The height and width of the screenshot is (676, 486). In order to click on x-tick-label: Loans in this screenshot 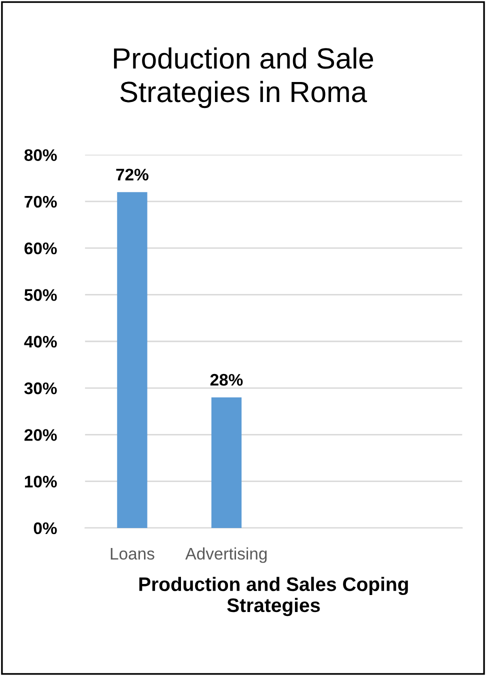, I will do `click(132, 554)`.